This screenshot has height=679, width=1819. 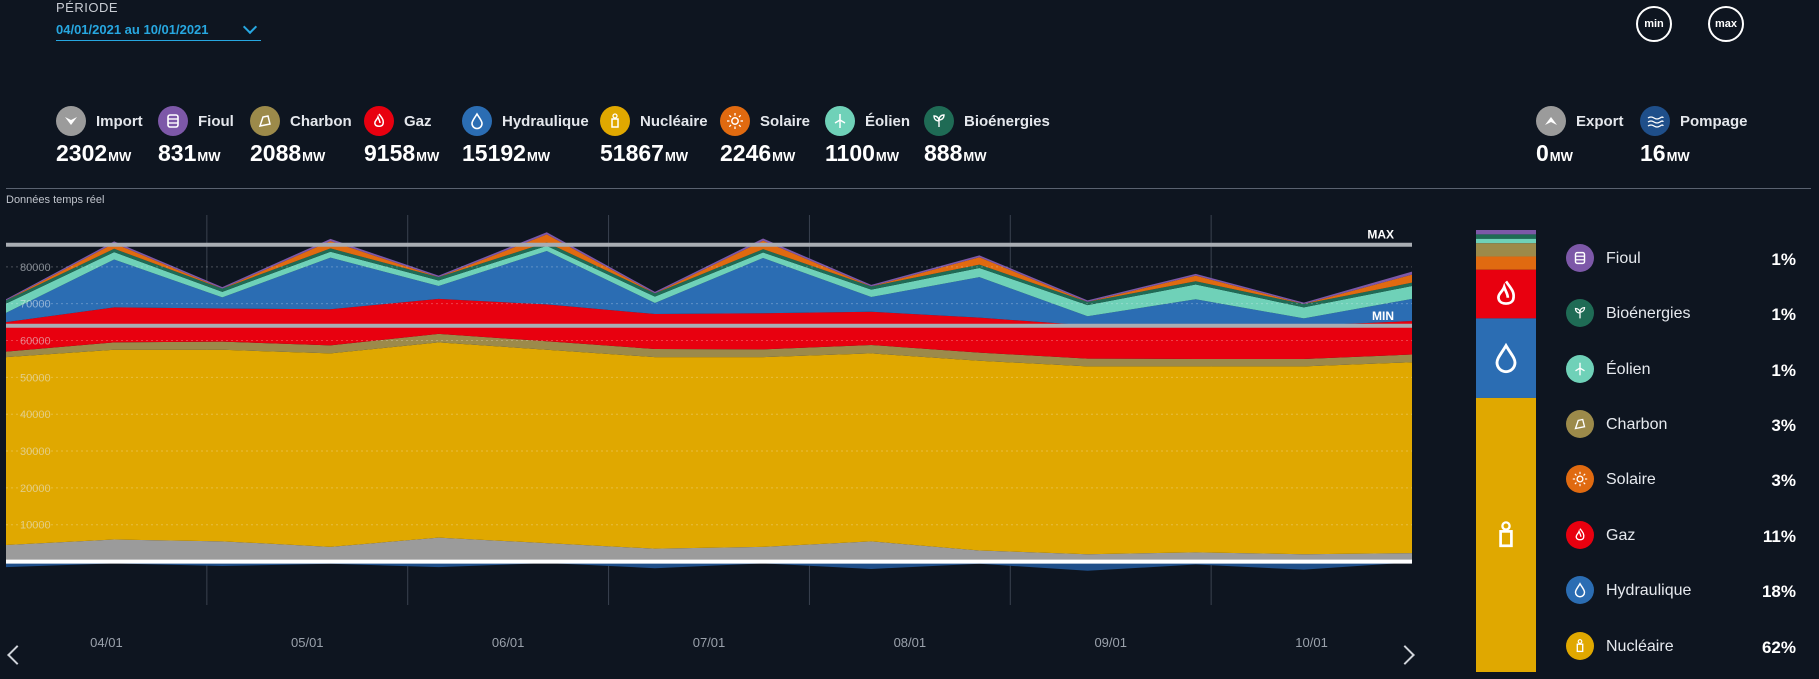 What do you see at coordinates (276, 153) in the screenshot?
I see `source-number: 2088` at bounding box center [276, 153].